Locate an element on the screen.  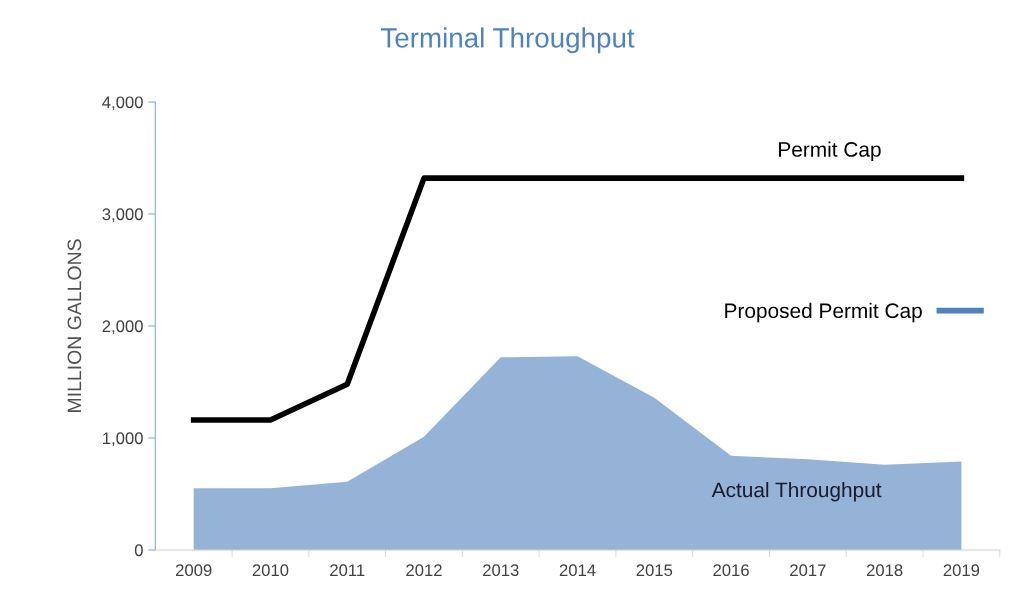
x-tick-label: 2014 is located at coordinates (577, 570).